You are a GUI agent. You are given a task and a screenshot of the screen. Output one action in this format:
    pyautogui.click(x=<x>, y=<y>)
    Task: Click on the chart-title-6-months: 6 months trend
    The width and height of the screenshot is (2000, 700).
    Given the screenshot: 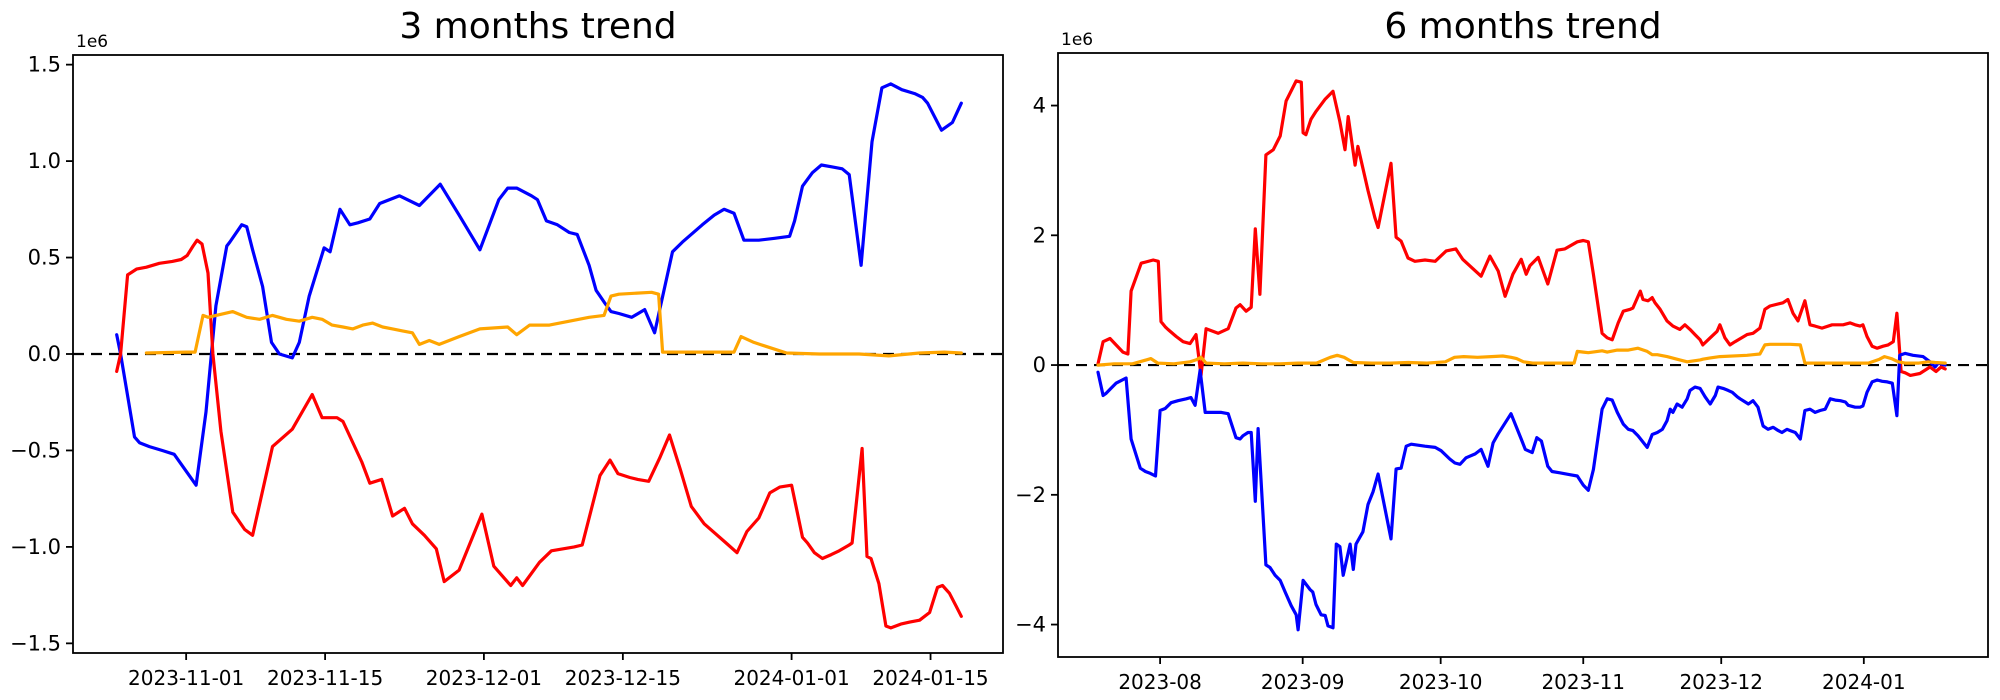 What is the action you would take?
    pyautogui.click(x=1523, y=26)
    